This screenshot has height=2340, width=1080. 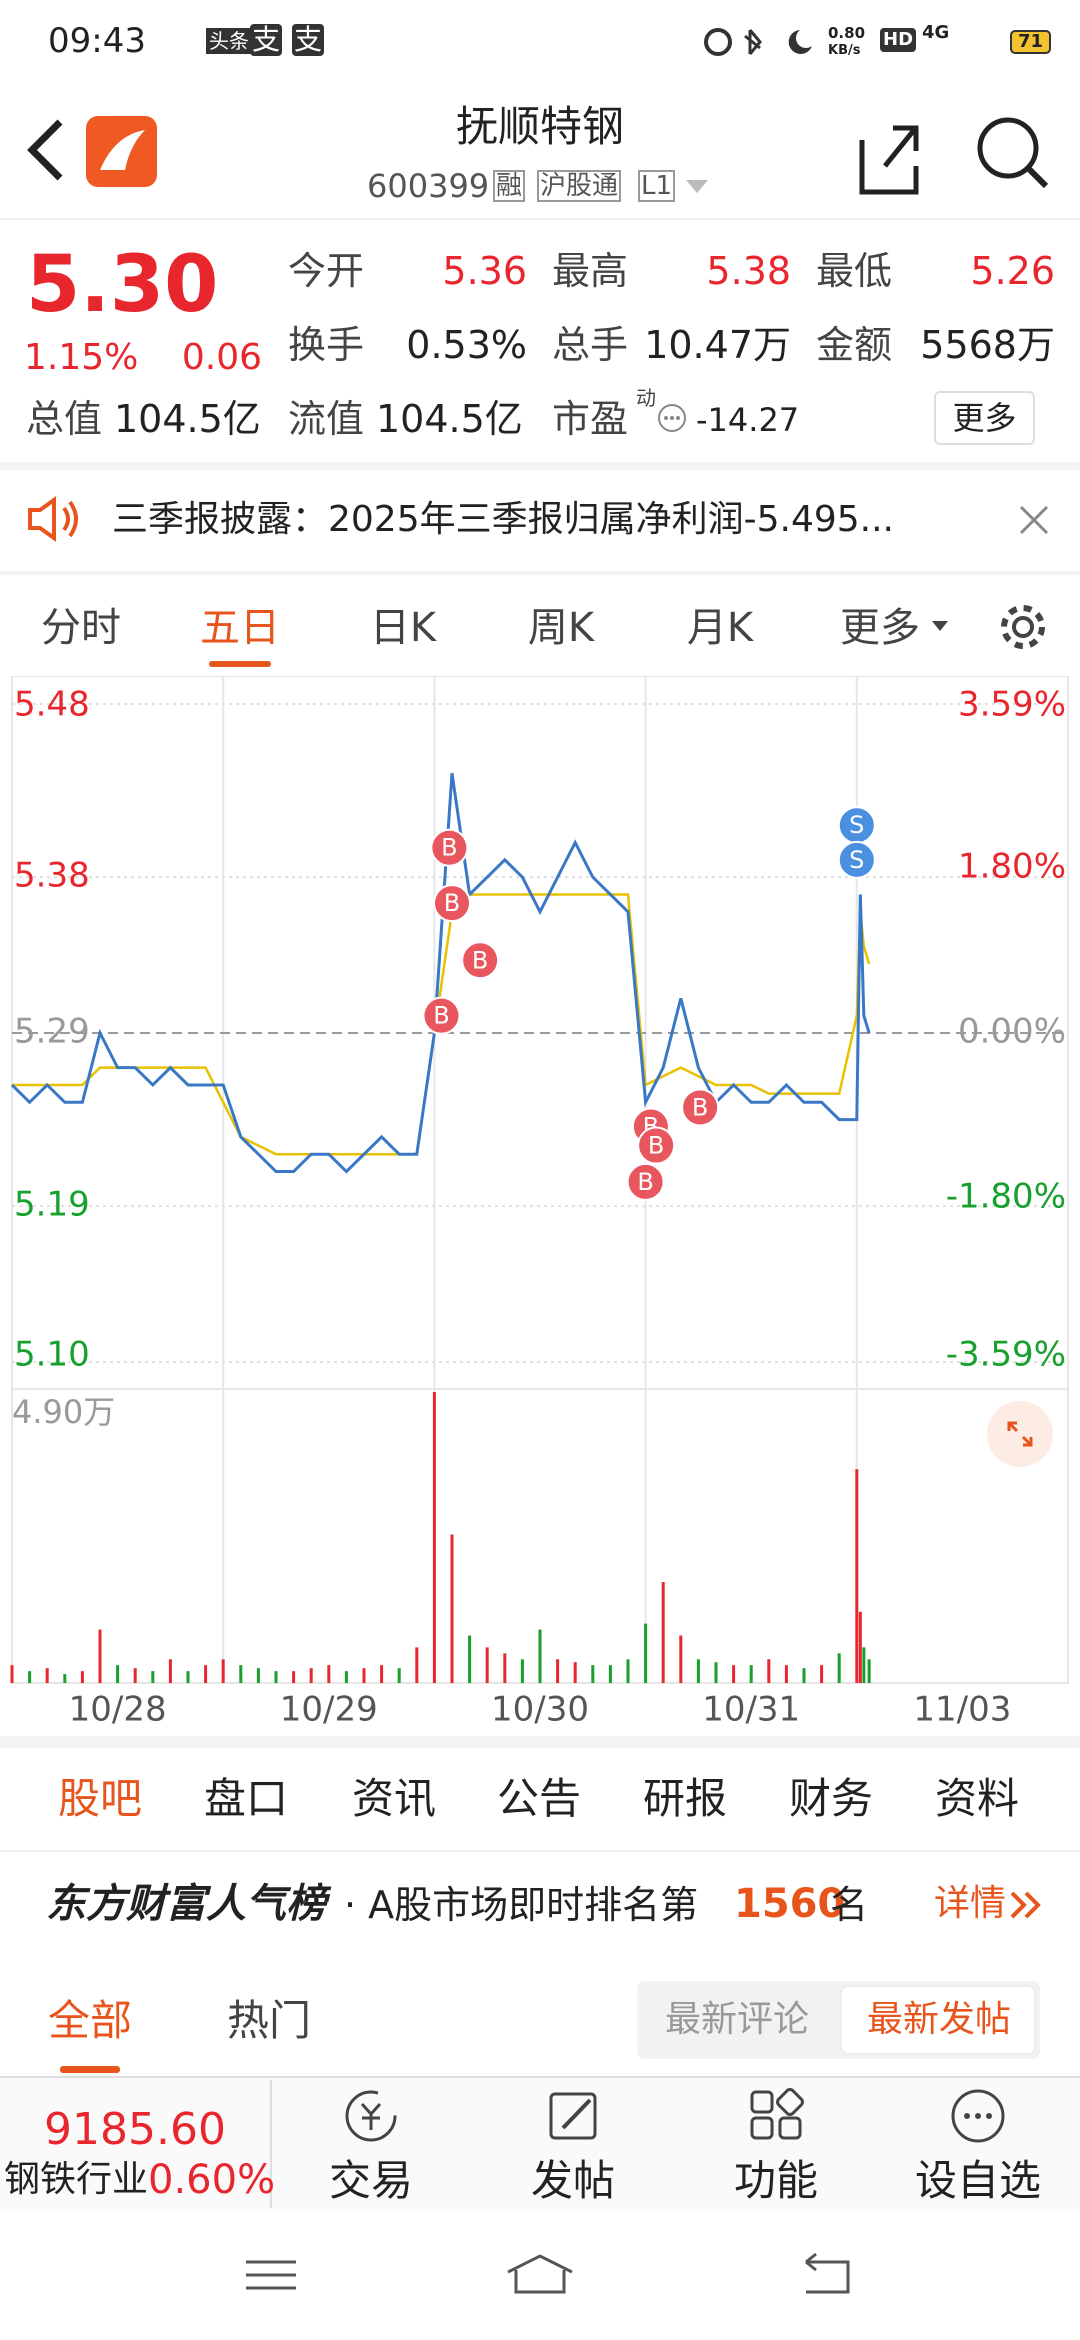 I want to click on time: 09:43, so click(x=97, y=41).